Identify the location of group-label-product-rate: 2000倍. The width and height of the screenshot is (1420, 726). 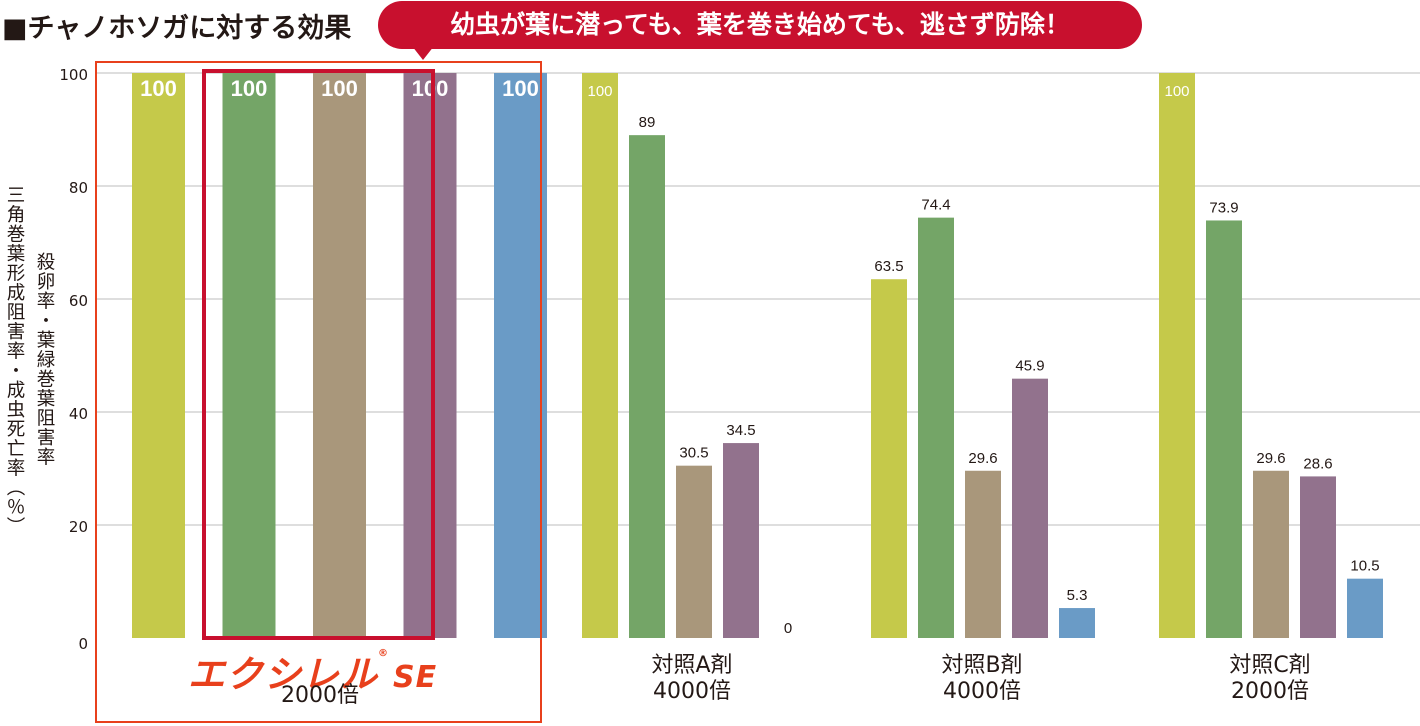
(320, 695).